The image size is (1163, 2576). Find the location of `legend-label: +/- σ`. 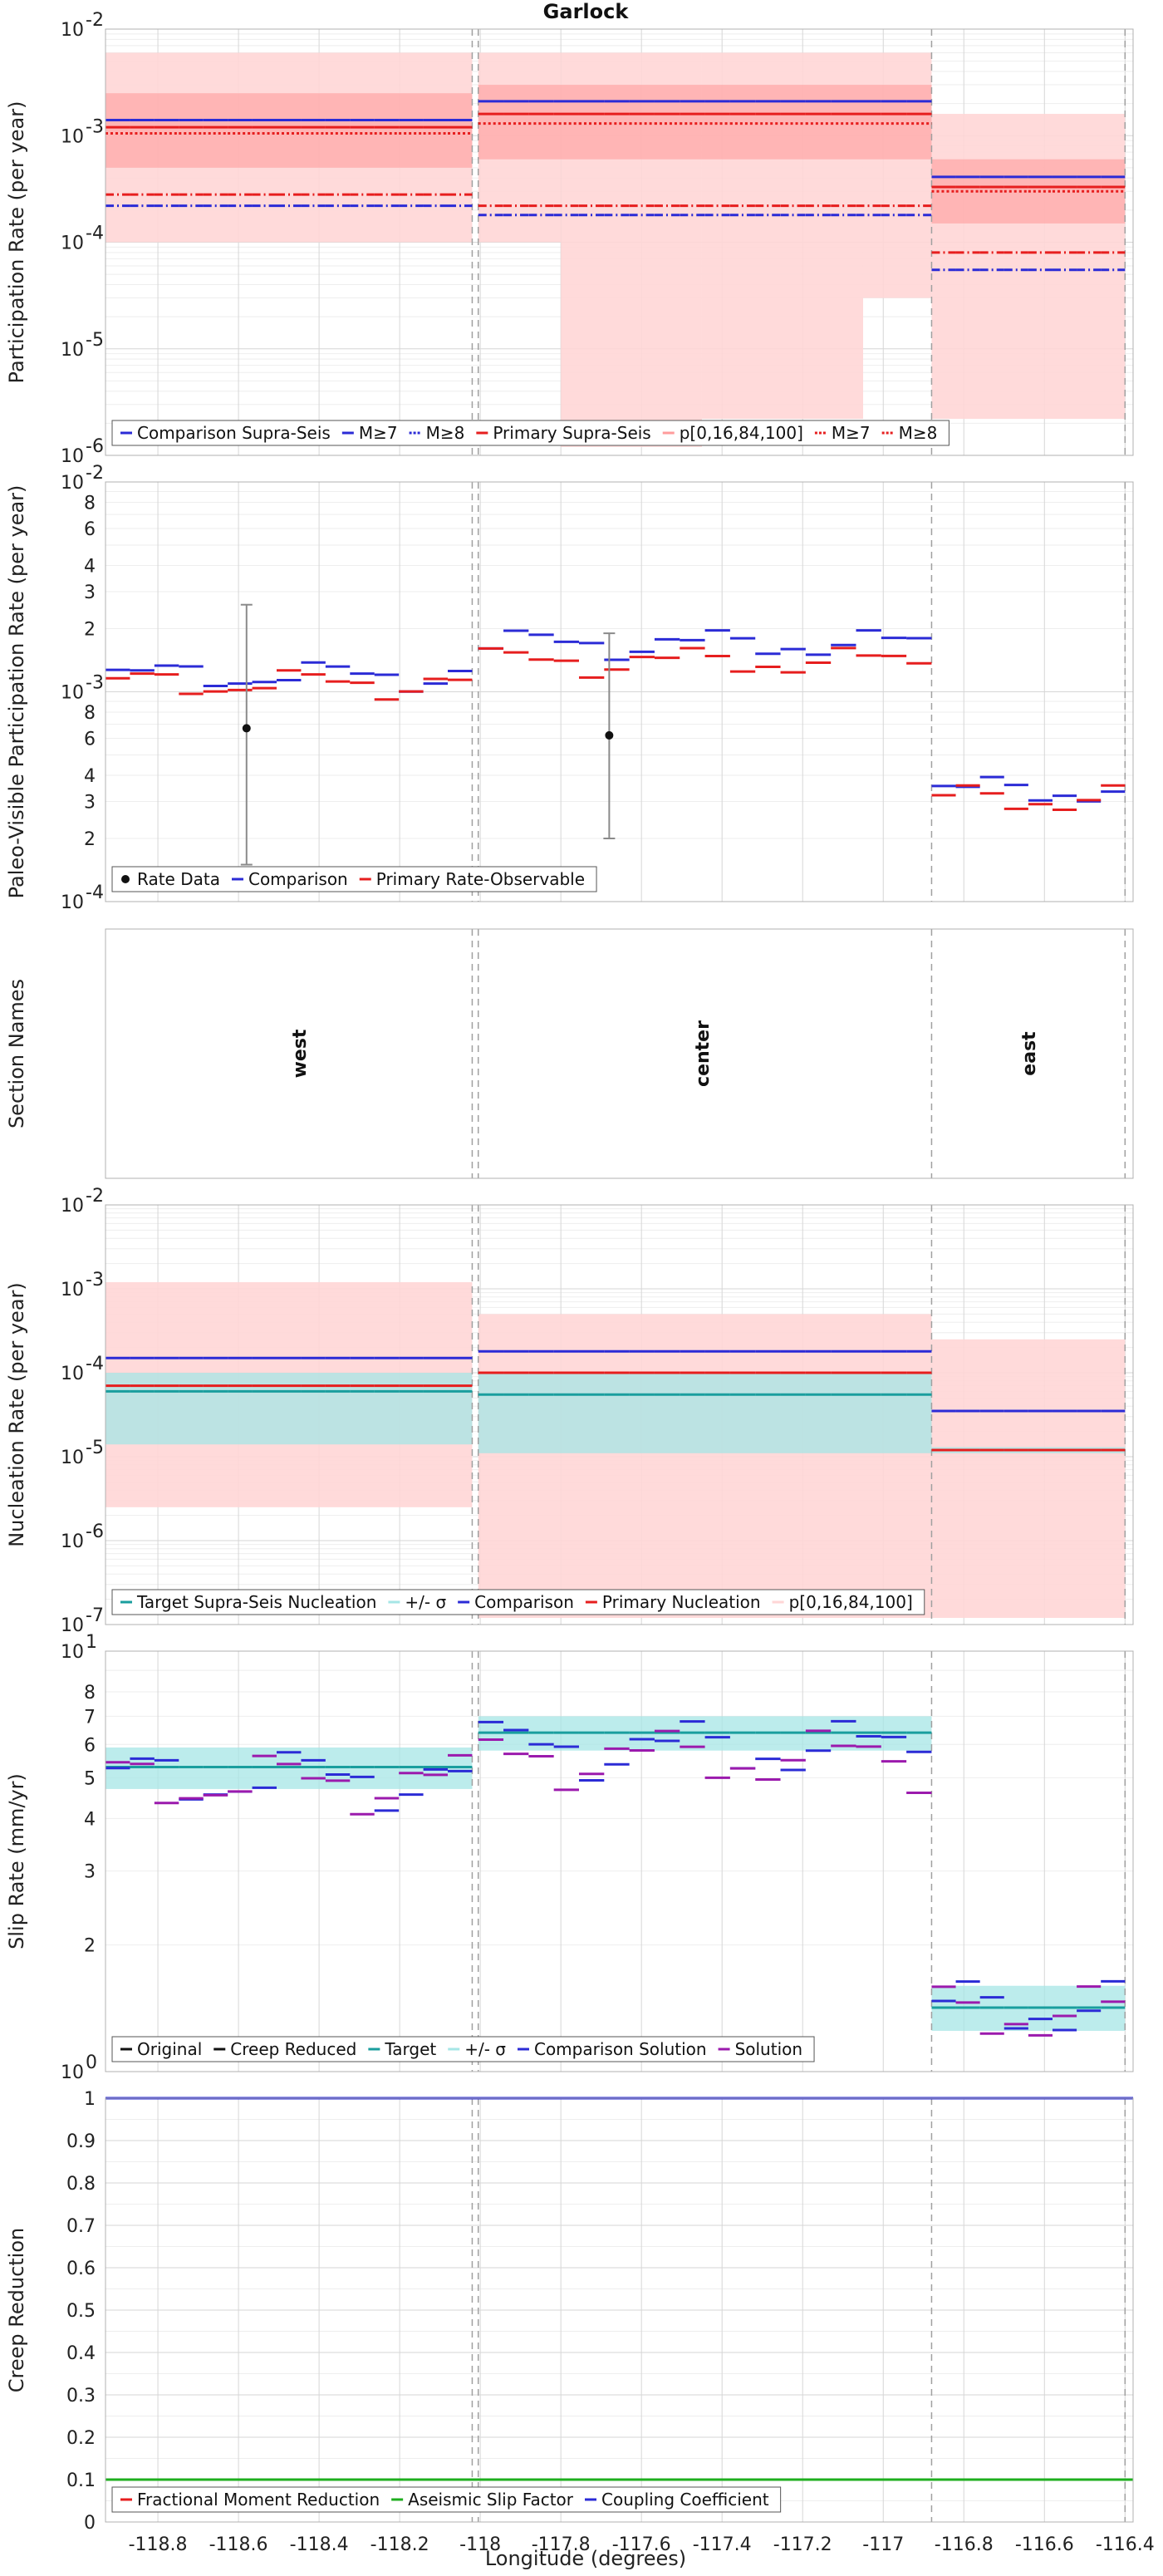

legend-label: +/- σ is located at coordinates (426, 1602).